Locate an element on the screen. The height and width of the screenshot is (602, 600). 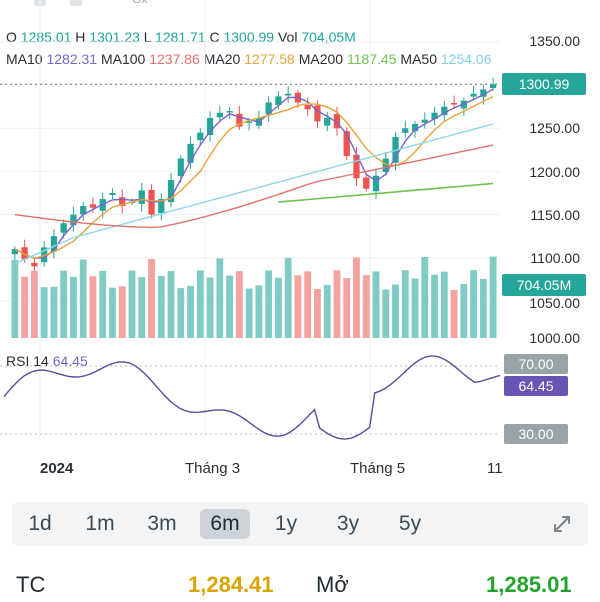
time-range-selector: 1d 1m 3m 6m 1y 3y 5y is located at coordinates (300, 524).